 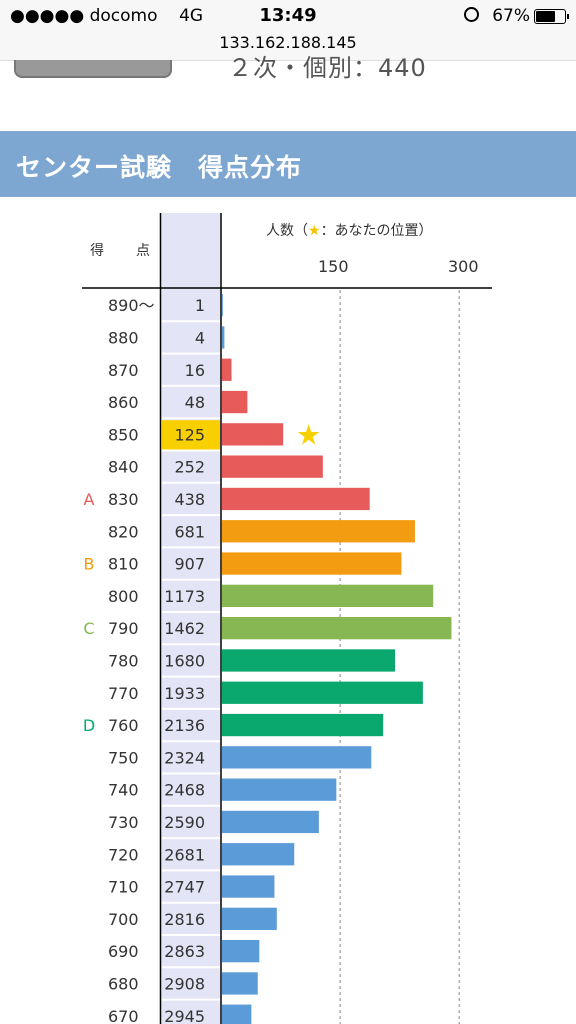 I want to click on grade-label-A: A, so click(x=89, y=499).